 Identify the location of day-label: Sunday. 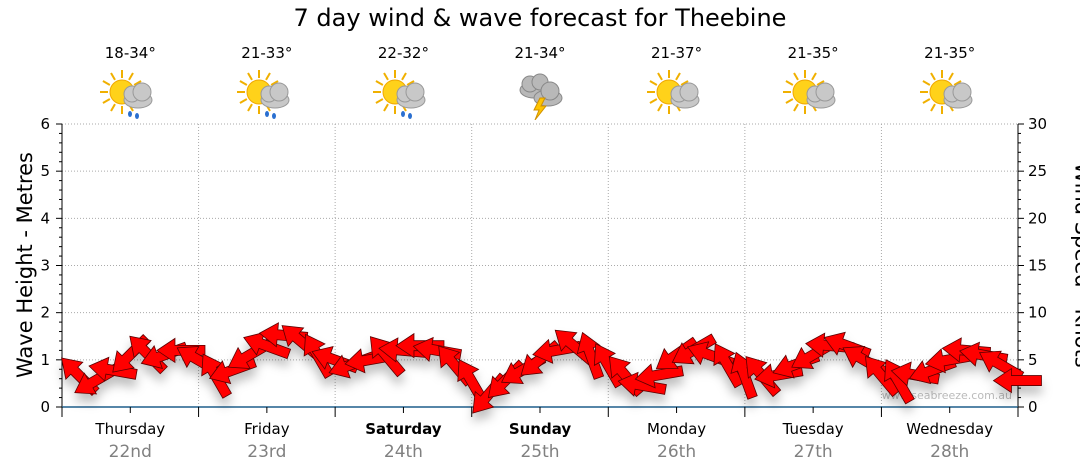
(540, 429).